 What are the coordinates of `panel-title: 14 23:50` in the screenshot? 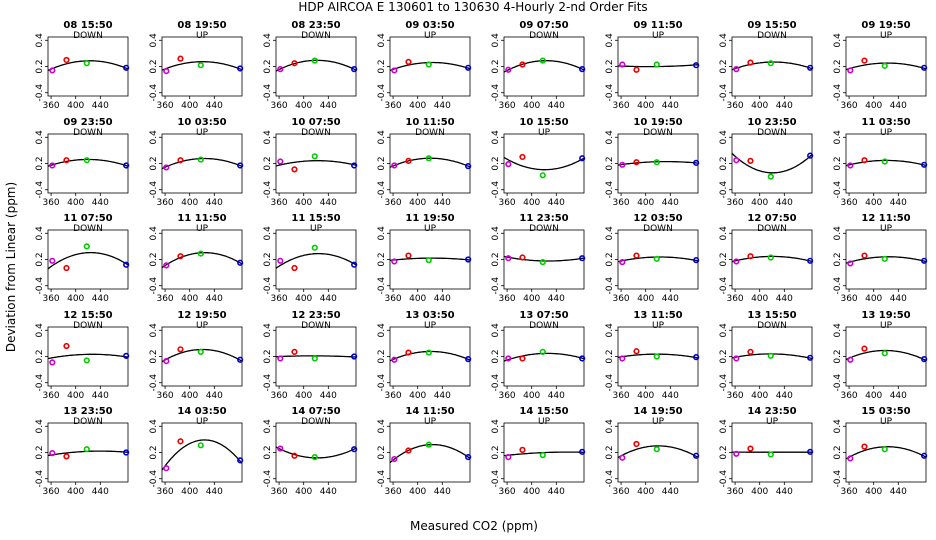 It's located at (771, 411).